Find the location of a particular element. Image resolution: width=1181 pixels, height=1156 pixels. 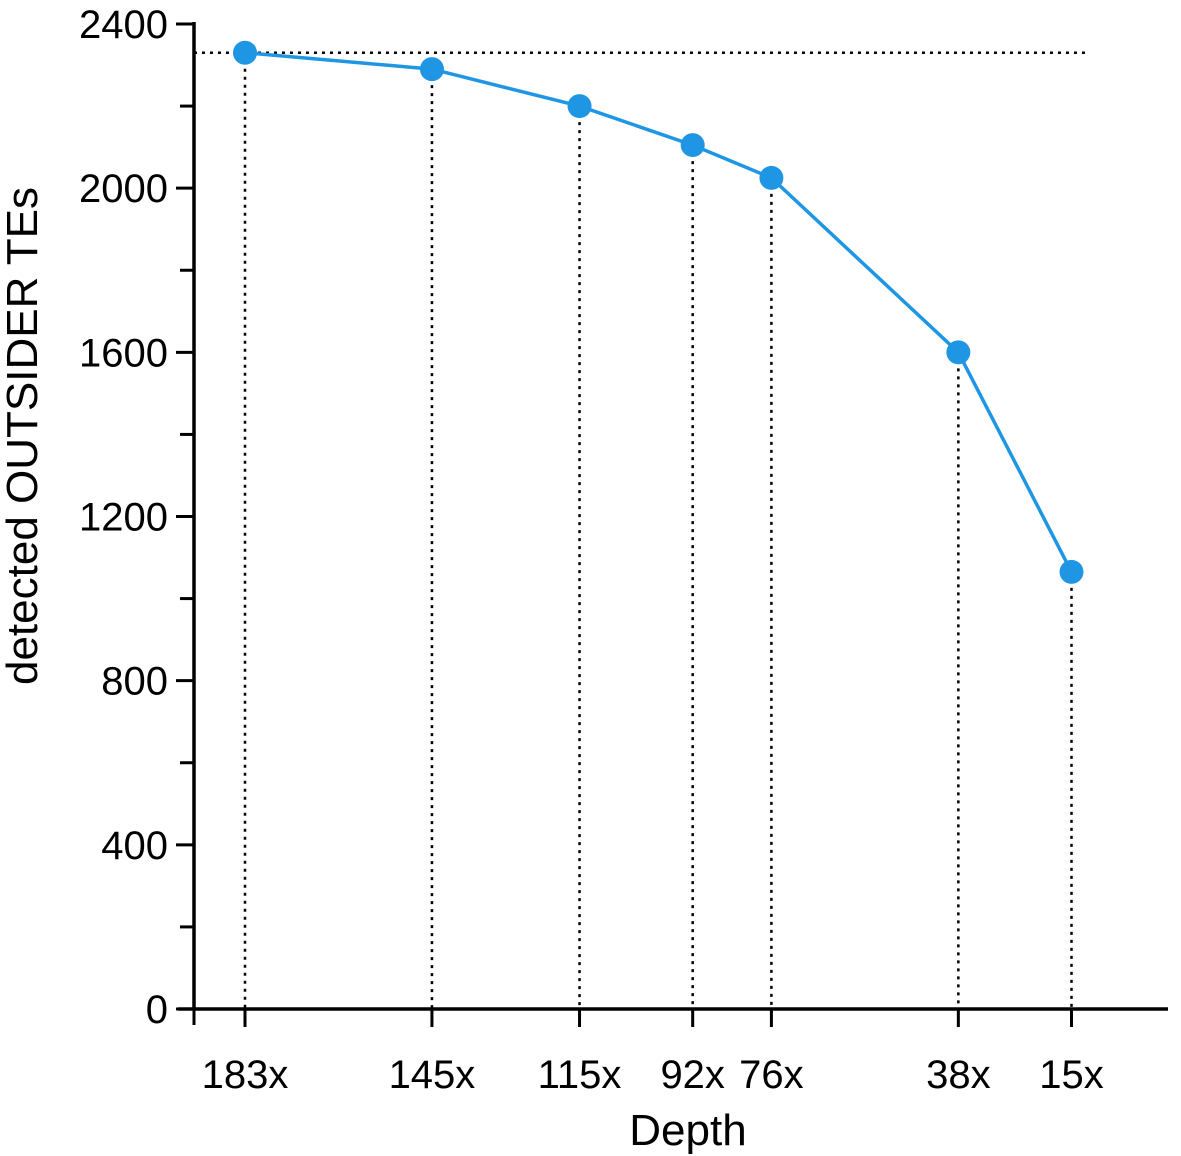

y-axis-ticks: 0 400 800 1200 1600 2000 2400 is located at coordinates (136, 517).